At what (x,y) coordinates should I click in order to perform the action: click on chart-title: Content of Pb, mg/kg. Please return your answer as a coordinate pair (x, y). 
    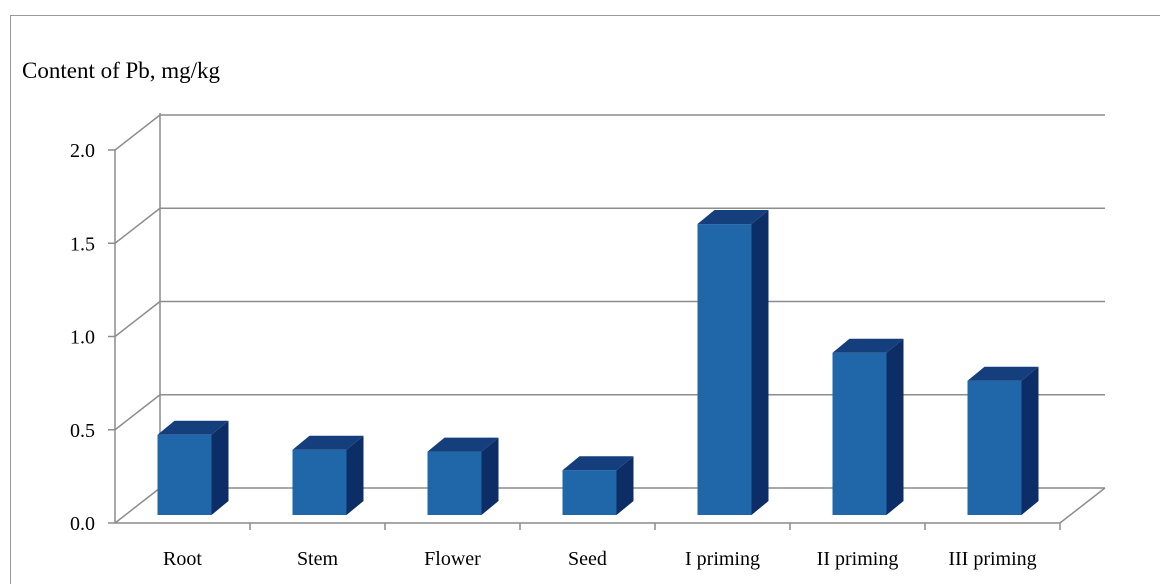
    Looking at the image, I should click on (121, 70).